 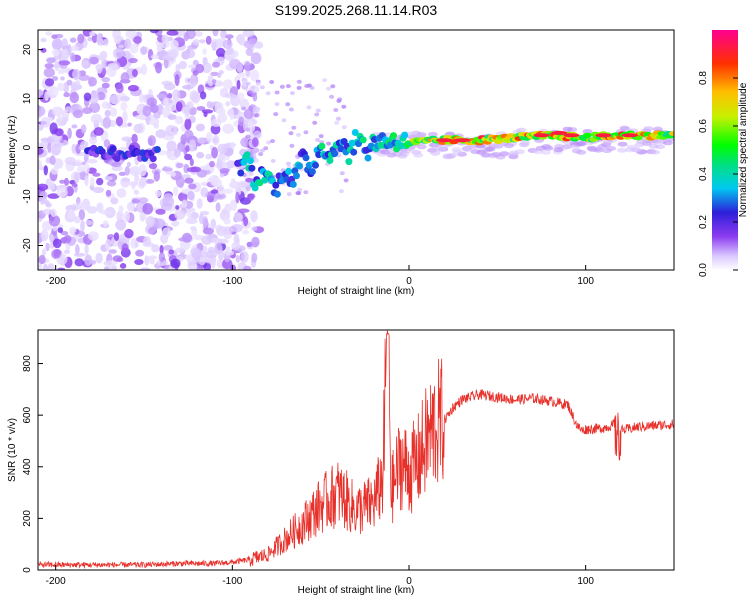 I want to click on spectrogram-x-label: Height of straight line (km), so click(x=356, y=291).